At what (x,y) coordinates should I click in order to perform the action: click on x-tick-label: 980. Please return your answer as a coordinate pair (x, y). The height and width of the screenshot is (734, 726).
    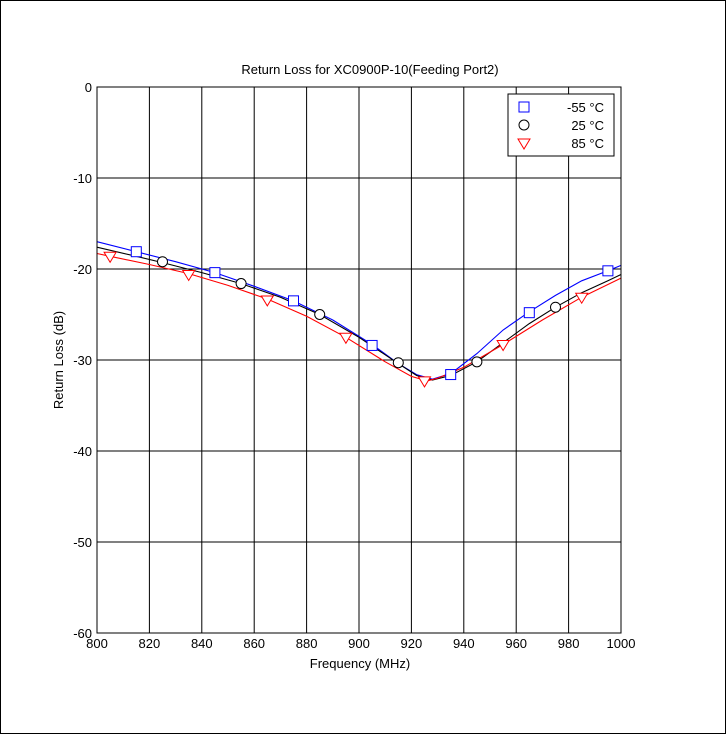
    Looking at the image, I should click on (569, 643).